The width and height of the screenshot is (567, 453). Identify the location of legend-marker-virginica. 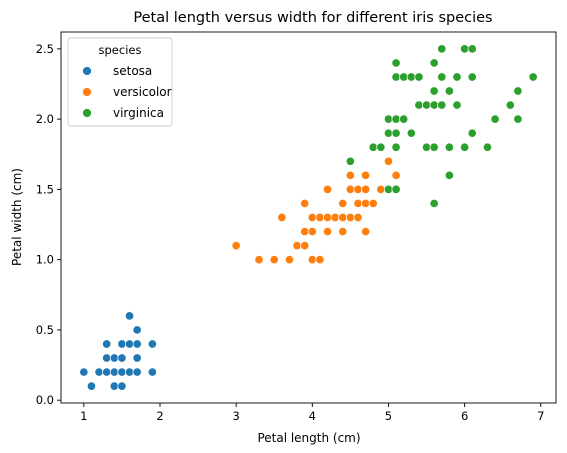
(87, 113).